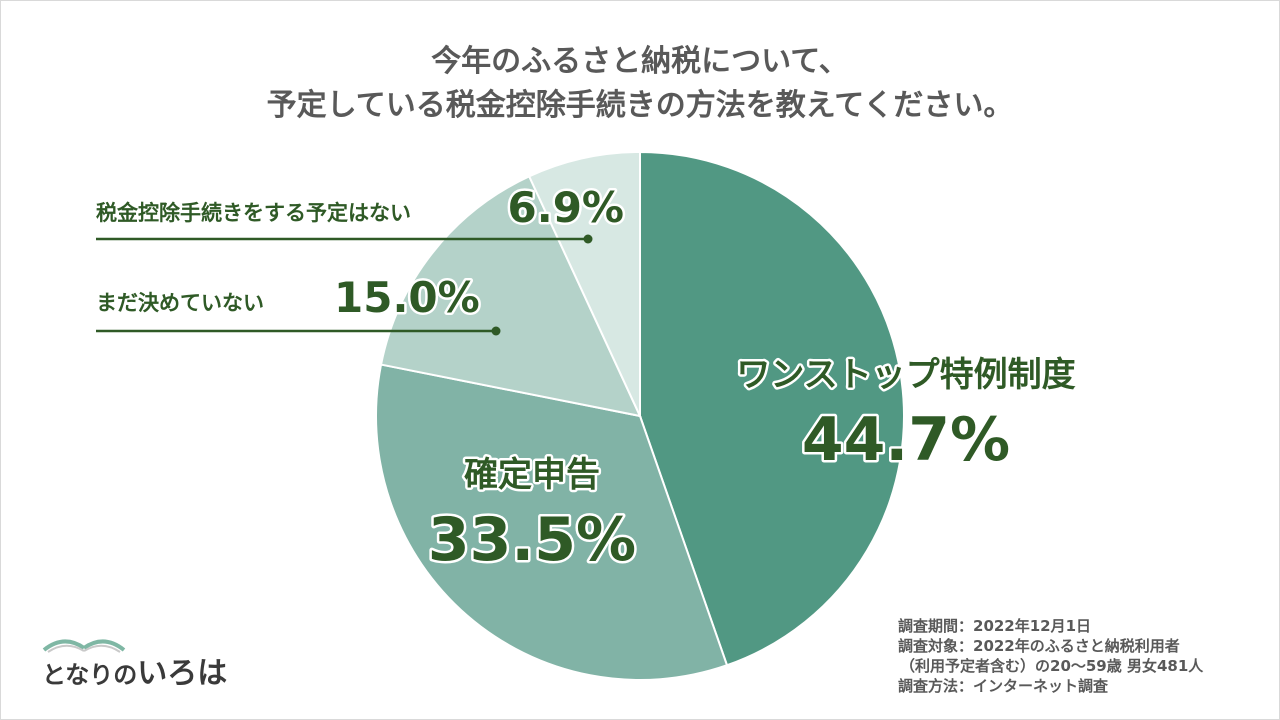 Image resolution: width=1280 pixels, height=720 pixels. What do you see at coordinates (180, 303) in the screenshot?
I see `slice-label-2: まだ決めていない` at bounding box center [180, 303].